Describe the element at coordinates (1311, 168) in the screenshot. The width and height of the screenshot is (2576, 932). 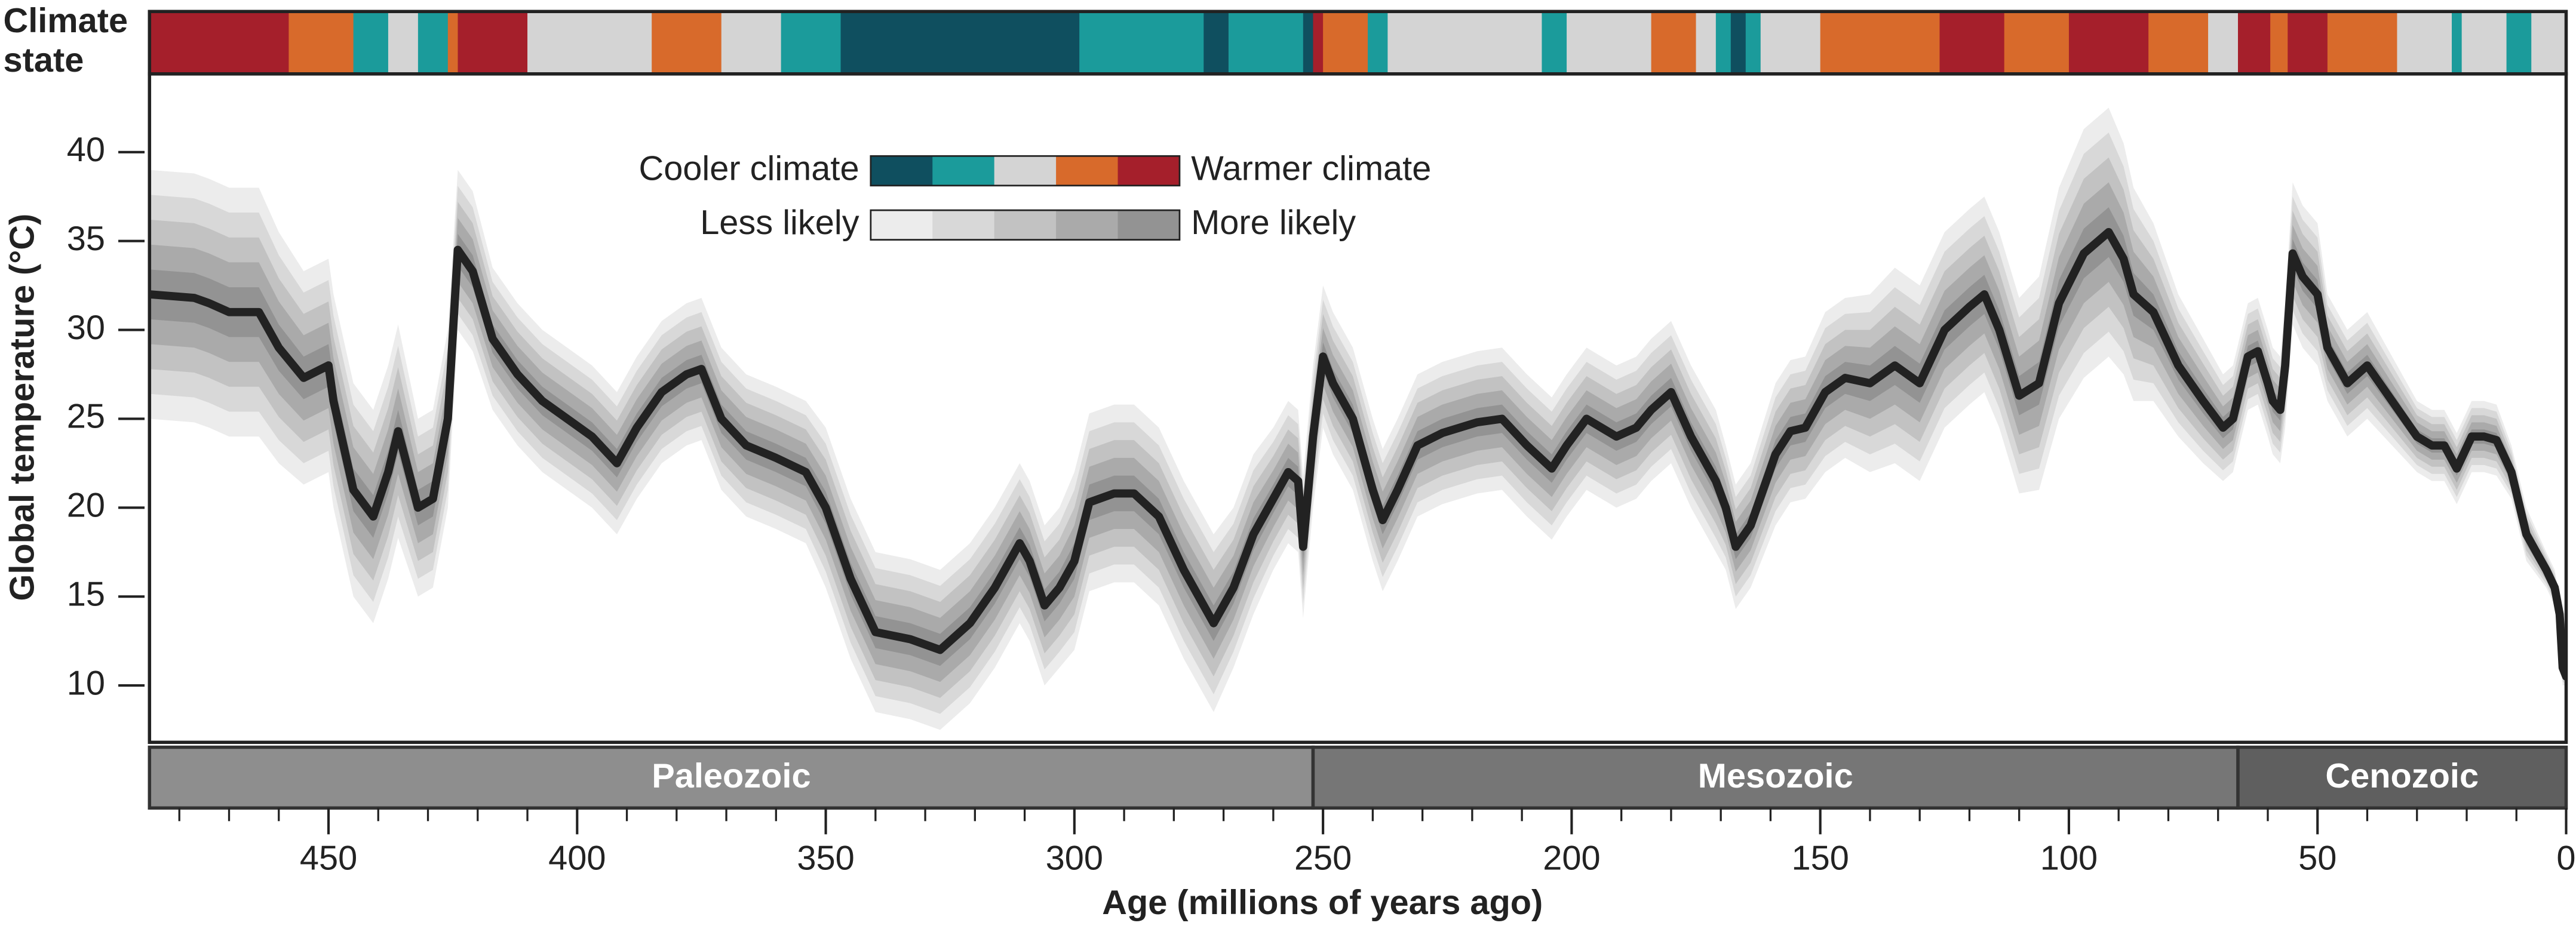
I see `legend-label: Warmer climate` at that location.